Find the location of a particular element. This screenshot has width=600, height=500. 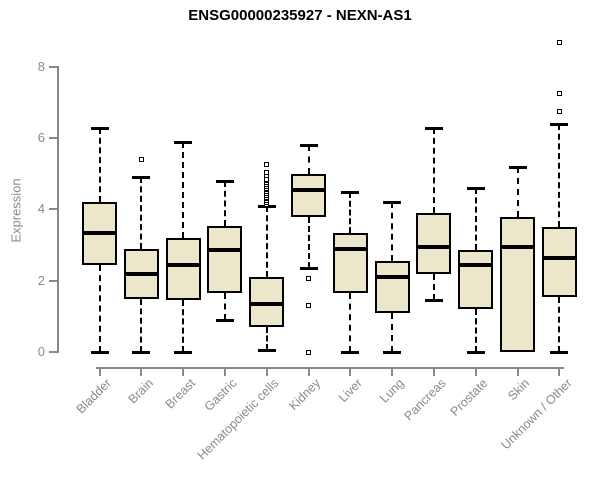

x-category-label: Hematopoietic cells is located at coordinates (238, 419).